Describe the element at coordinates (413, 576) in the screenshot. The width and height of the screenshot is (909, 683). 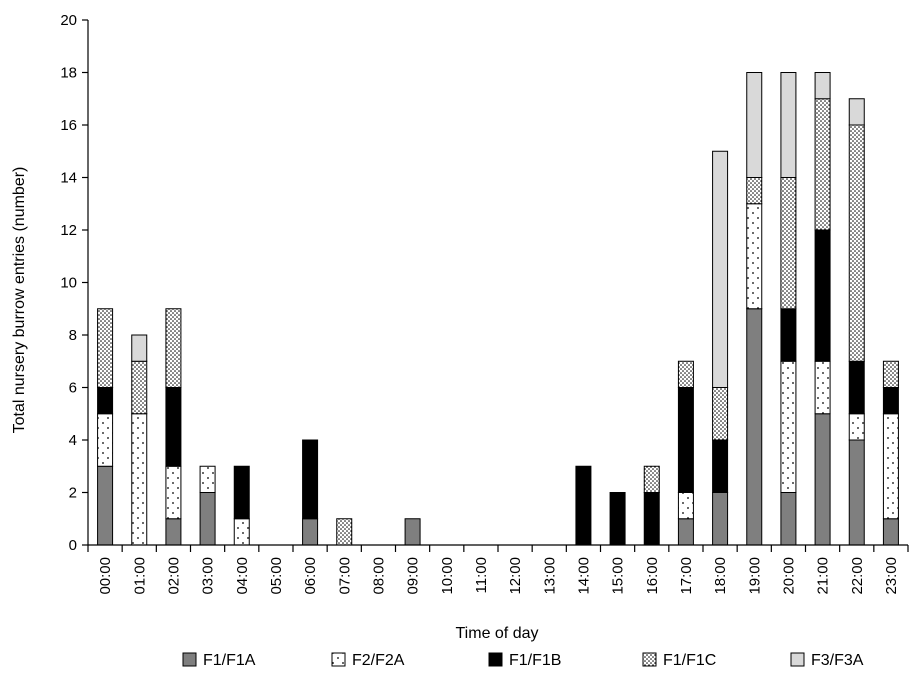
I see `x-tick-label: 09:00` at that location.